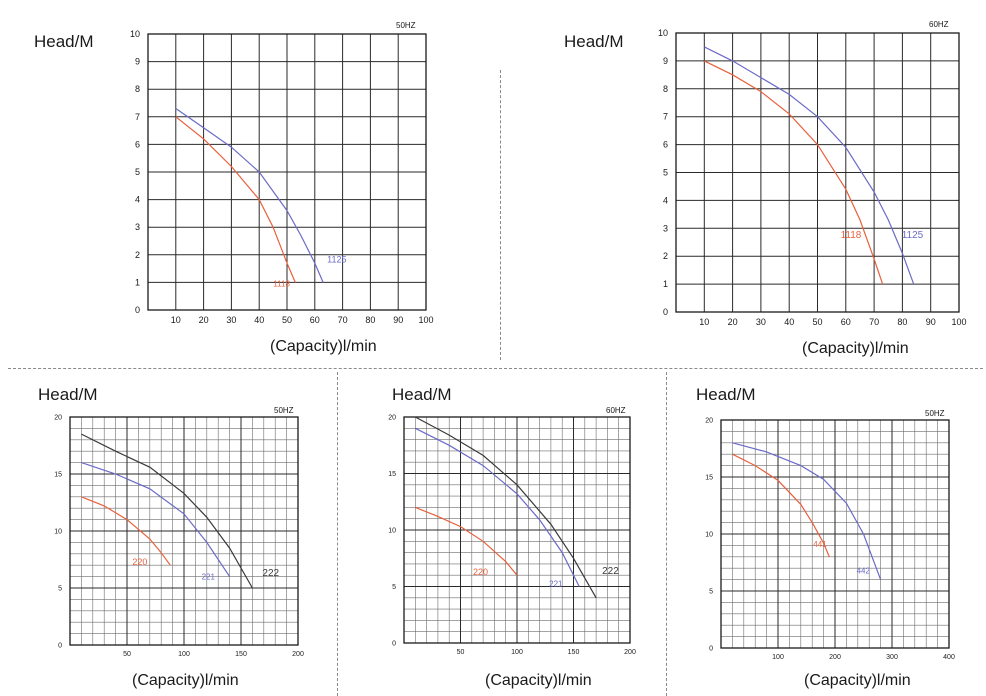 Image resolution: width=986 pixels, height=696 pixels. What do you see at coordinates (789, 322) in the screenshot?
I see `x-tick-label: 40` at bounding box center [789, 322].